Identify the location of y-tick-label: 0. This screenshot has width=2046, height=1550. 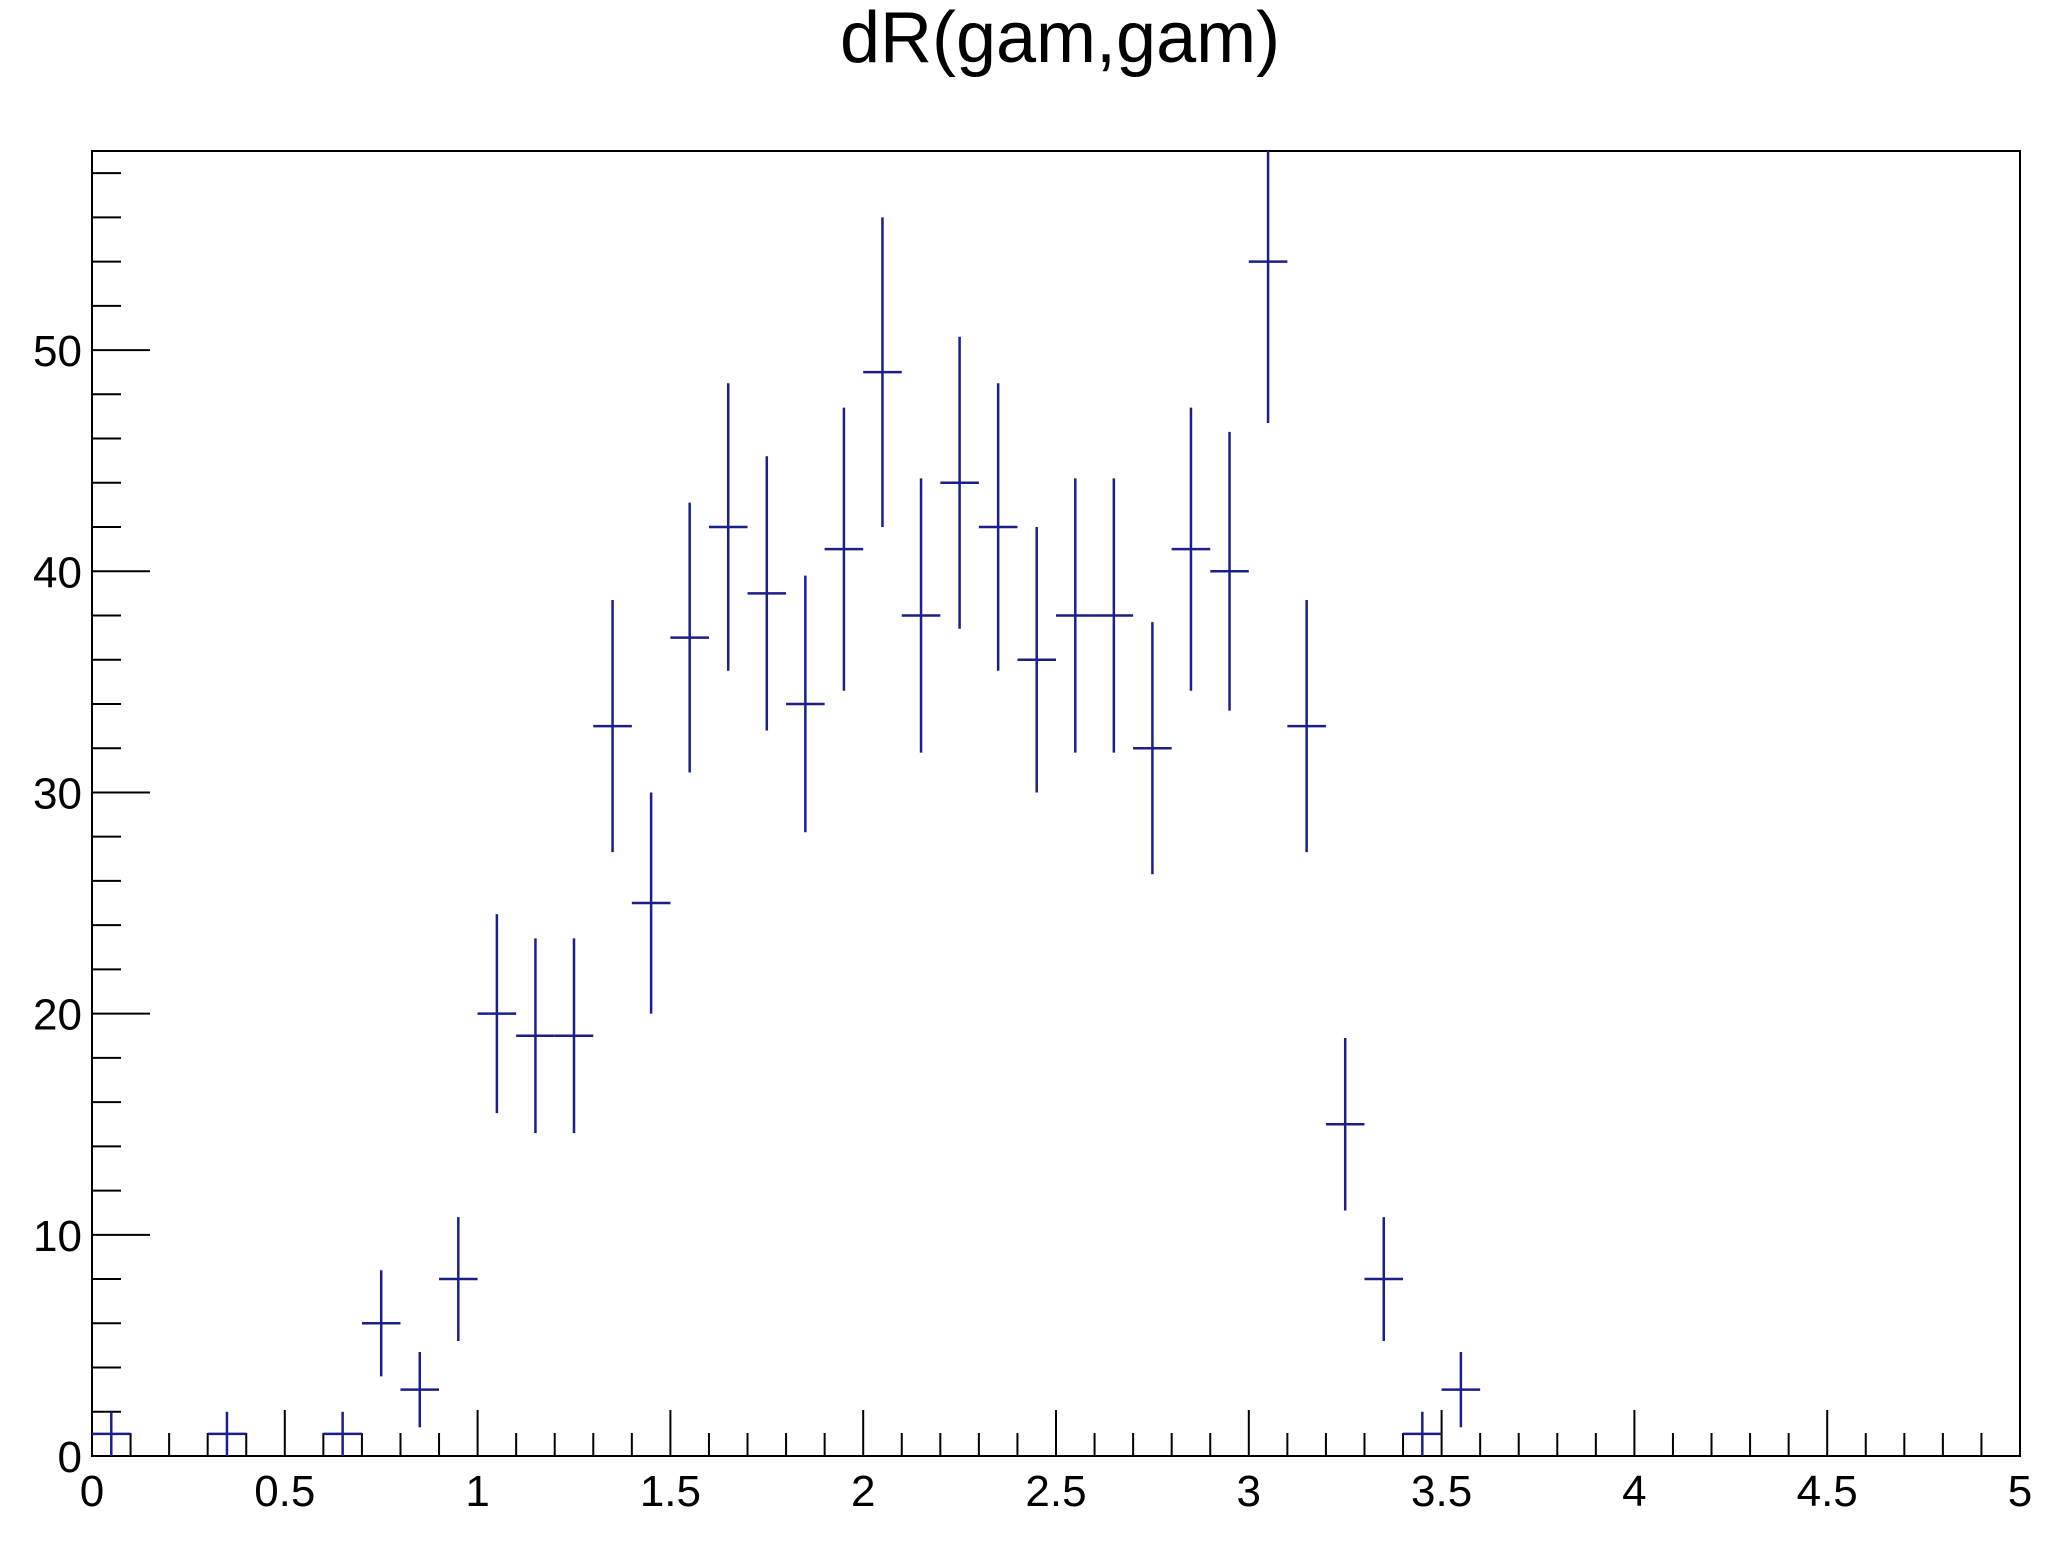
(70, 1457).